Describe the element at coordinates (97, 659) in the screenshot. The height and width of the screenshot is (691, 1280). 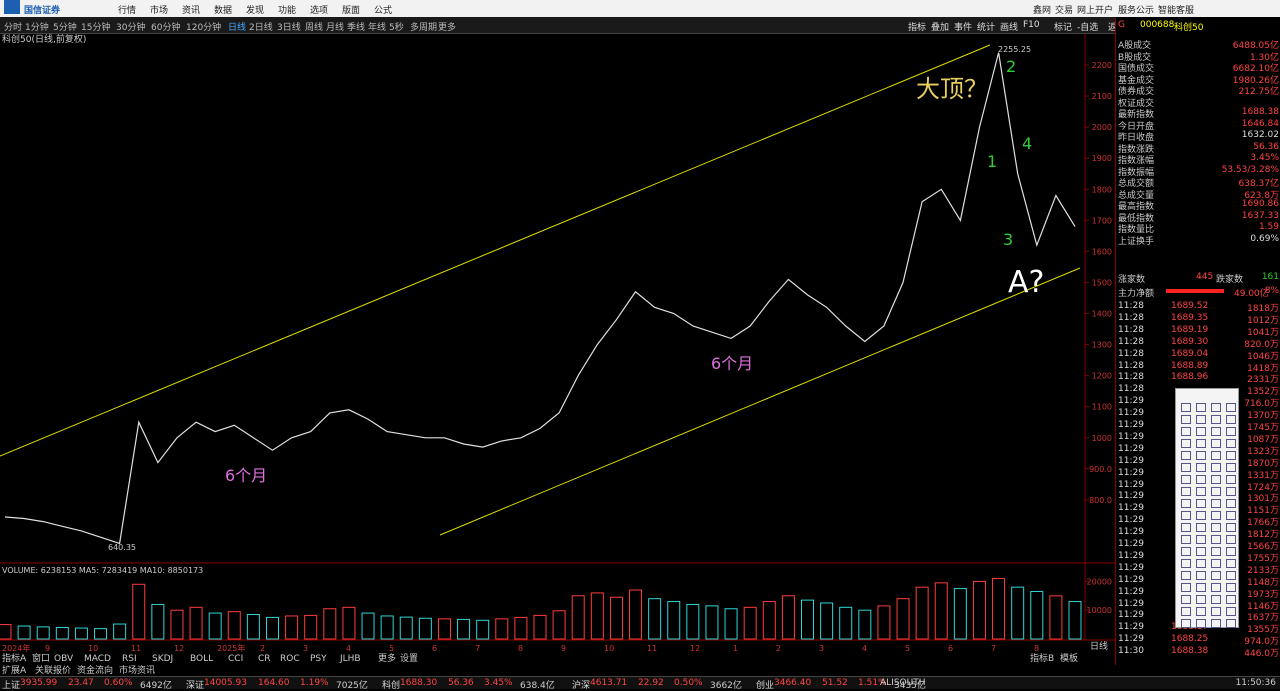
I see `indicator-tab: MACD` at that location.